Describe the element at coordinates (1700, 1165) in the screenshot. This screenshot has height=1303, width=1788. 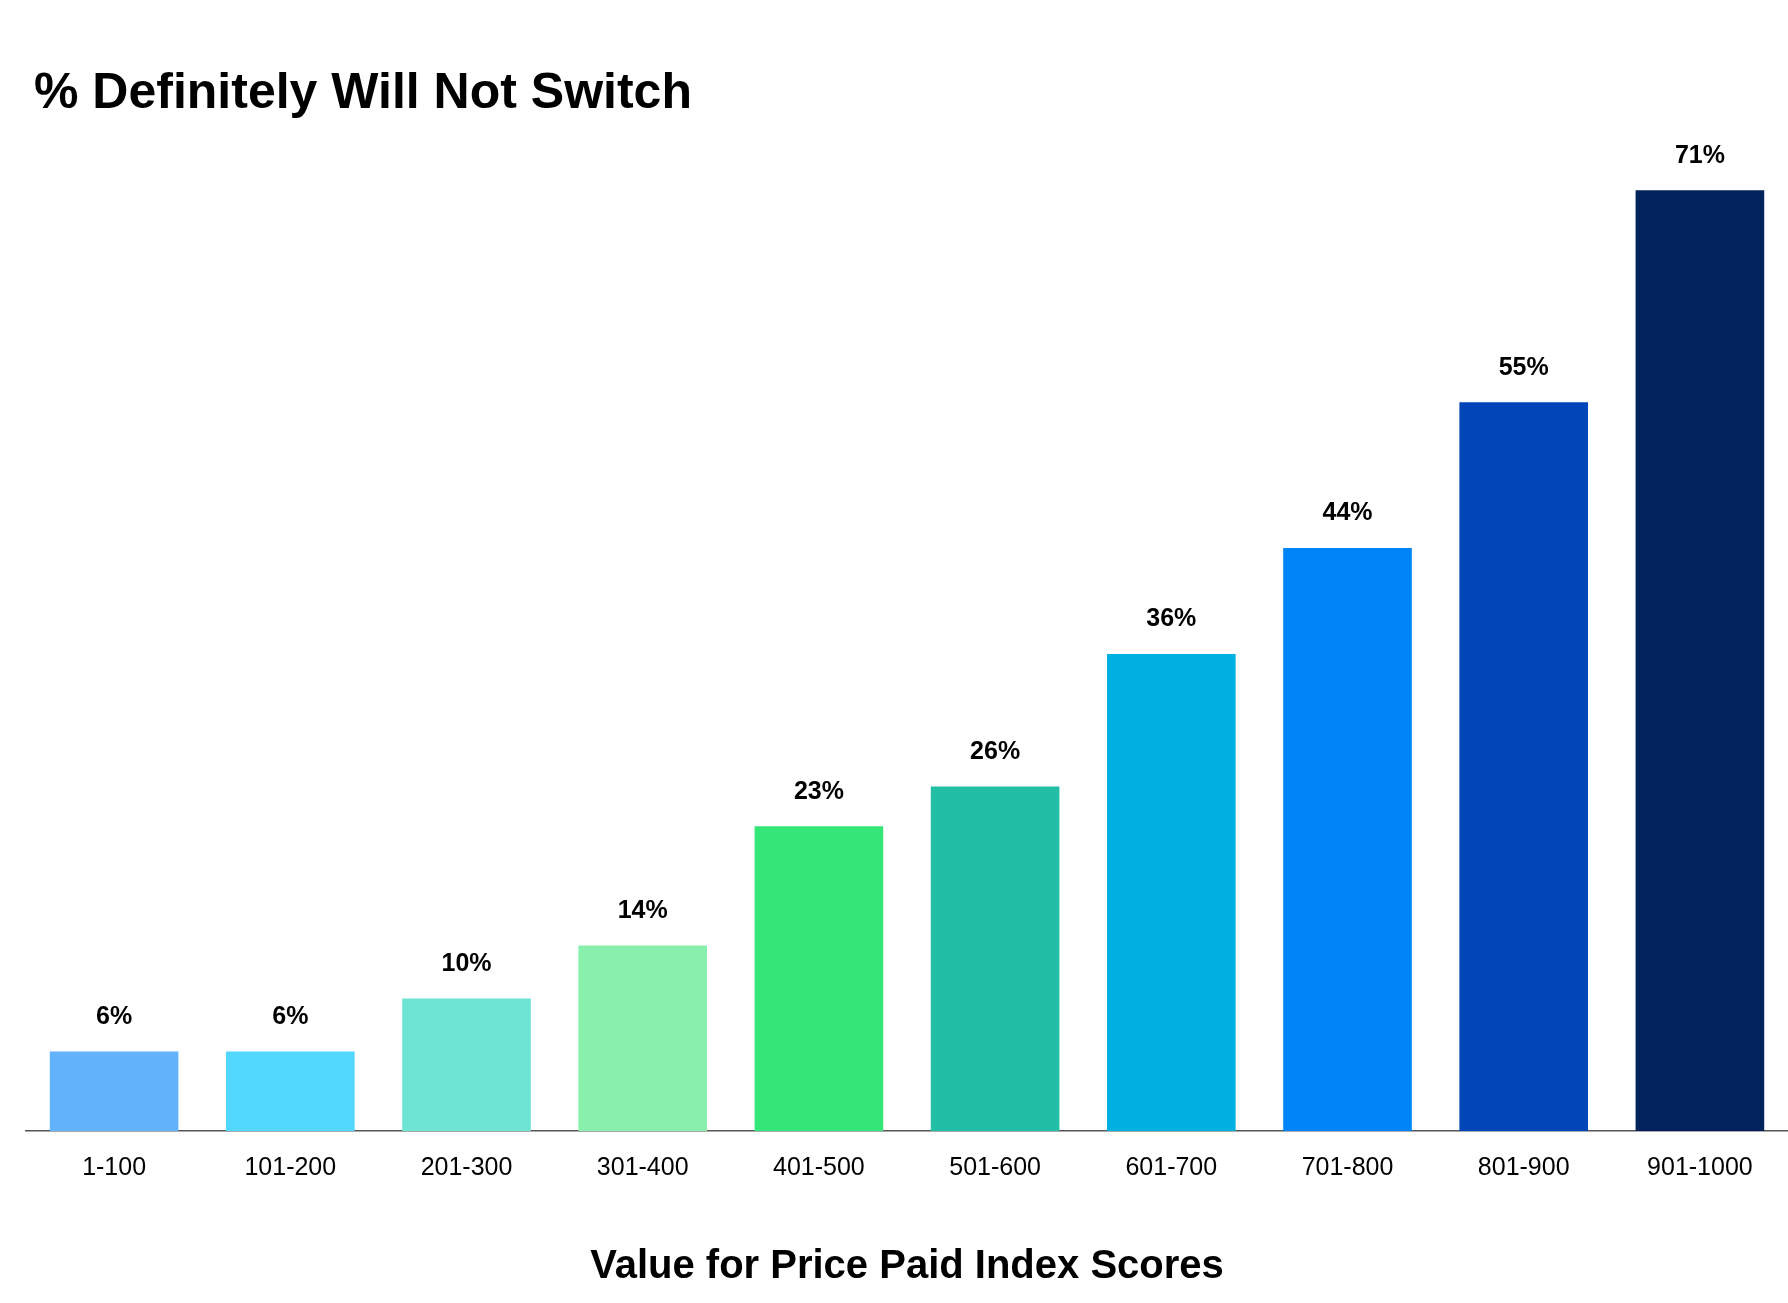
I see `x-tick-label: 901-1000` at that location.